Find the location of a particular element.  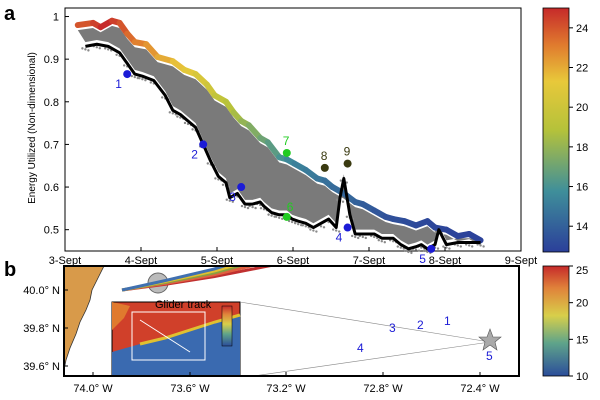

marker-label: 9 is located at coordinates (347, 152).